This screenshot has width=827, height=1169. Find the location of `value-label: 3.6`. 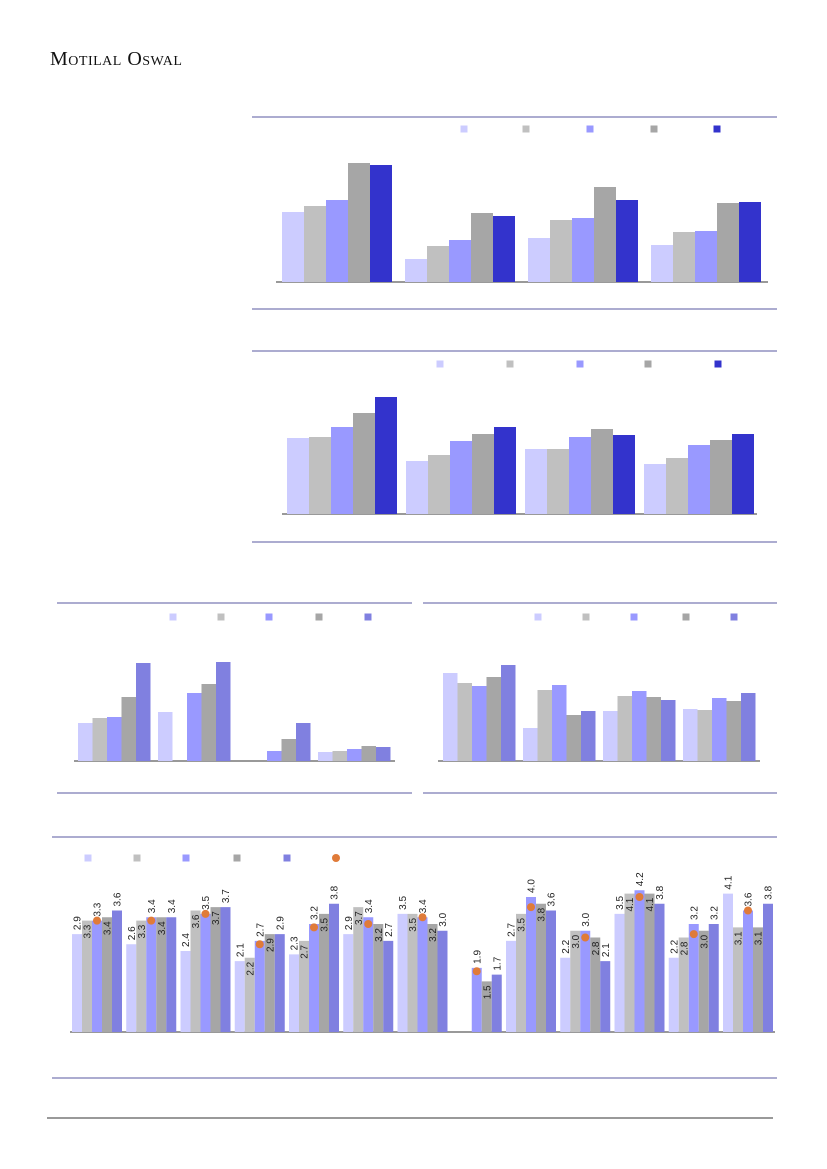

value-label: 3.6 is located at coordinates (118, 899).